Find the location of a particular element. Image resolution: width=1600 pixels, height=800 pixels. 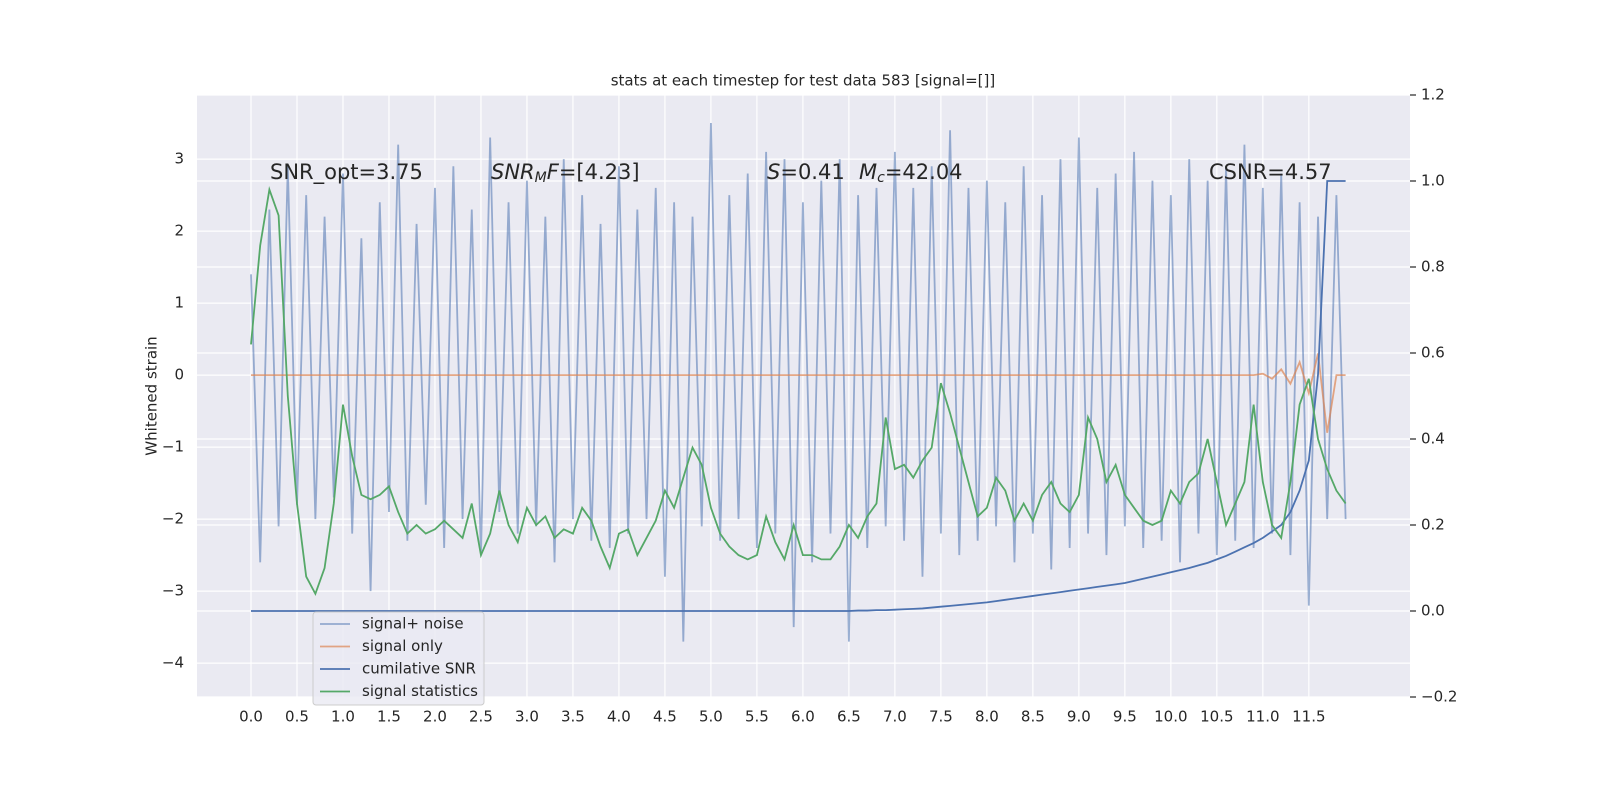

y-tick-label: −4 is located at coordinates (173, 663).